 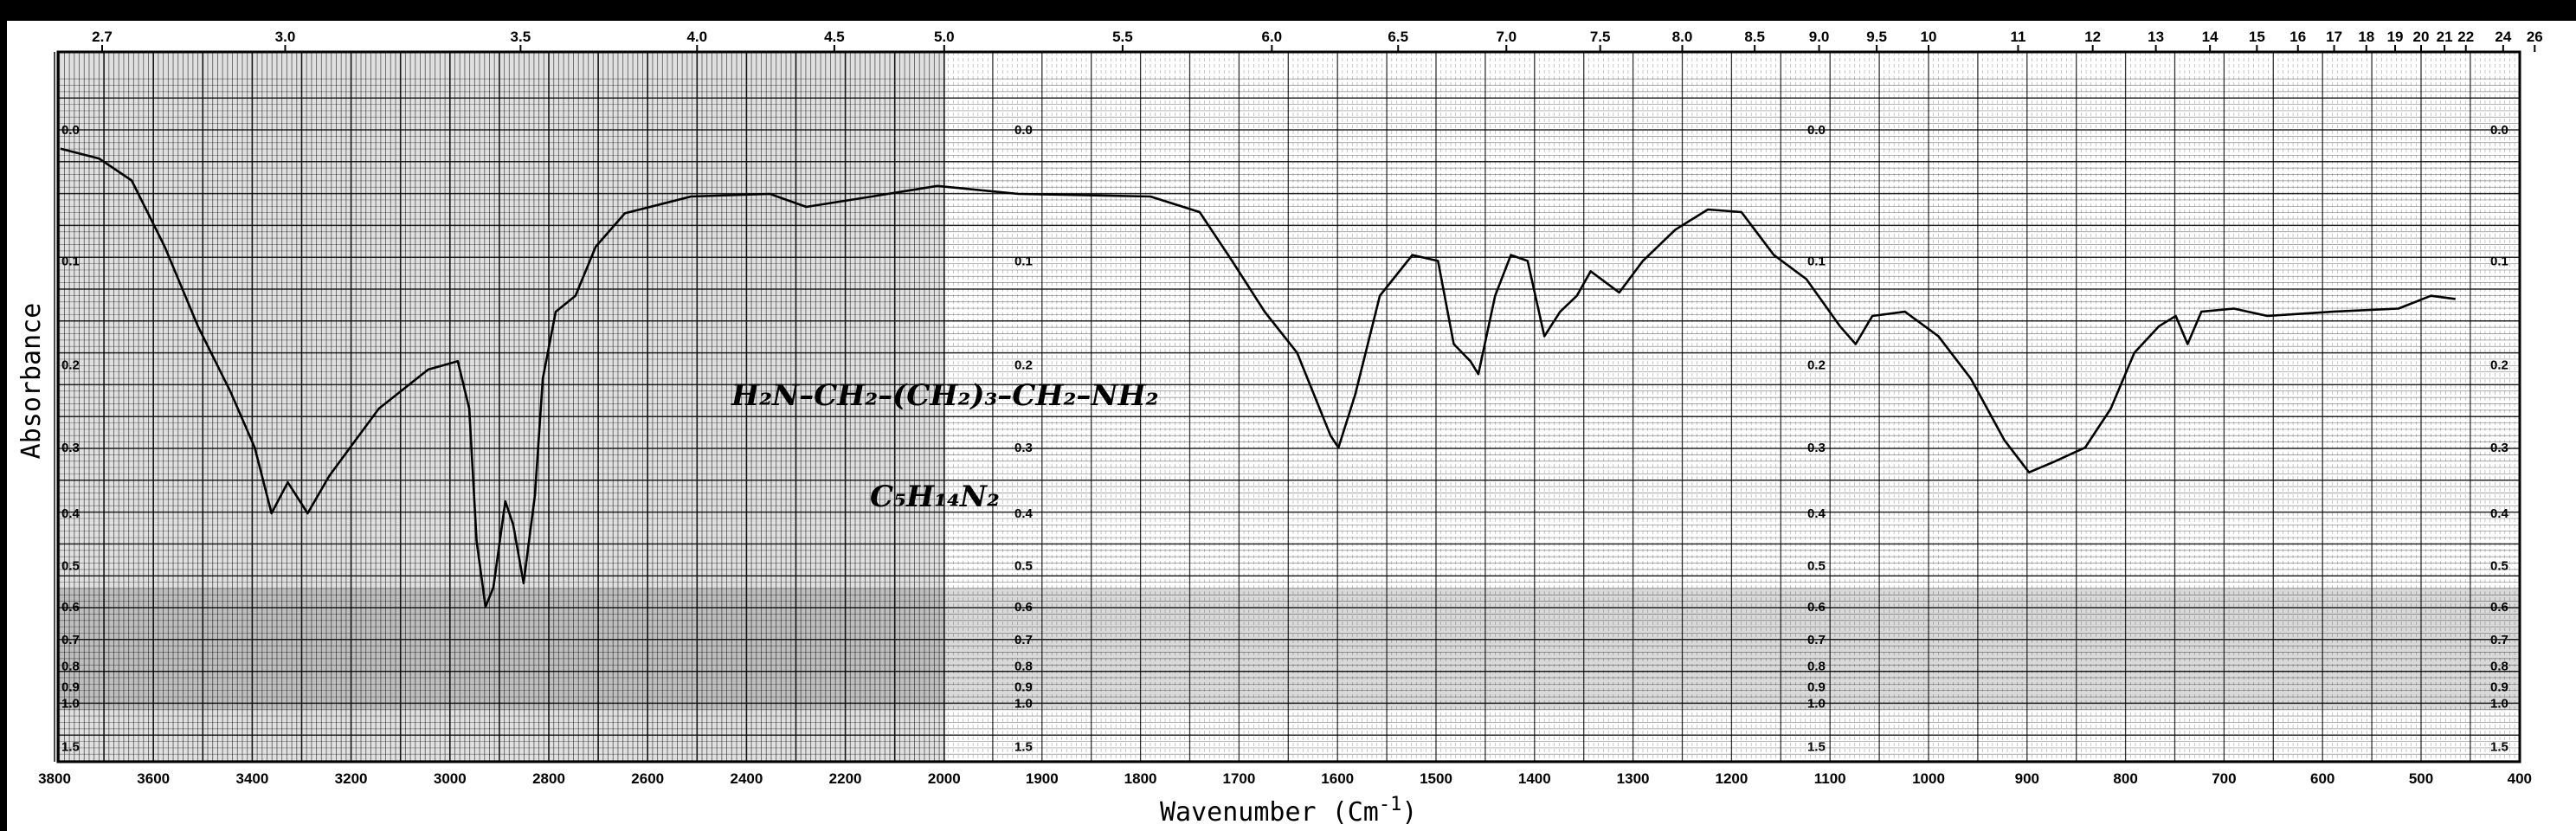 What do you see at coordinates (153, 778) in the screenshot?
I see `x-tick-label: 3600` at bounding box center [153, 778].